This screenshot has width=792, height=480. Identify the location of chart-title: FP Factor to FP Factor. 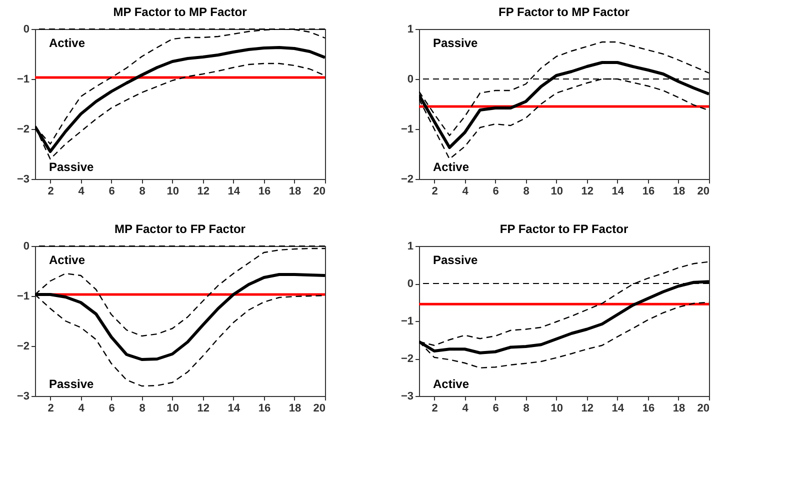
(564, 229).